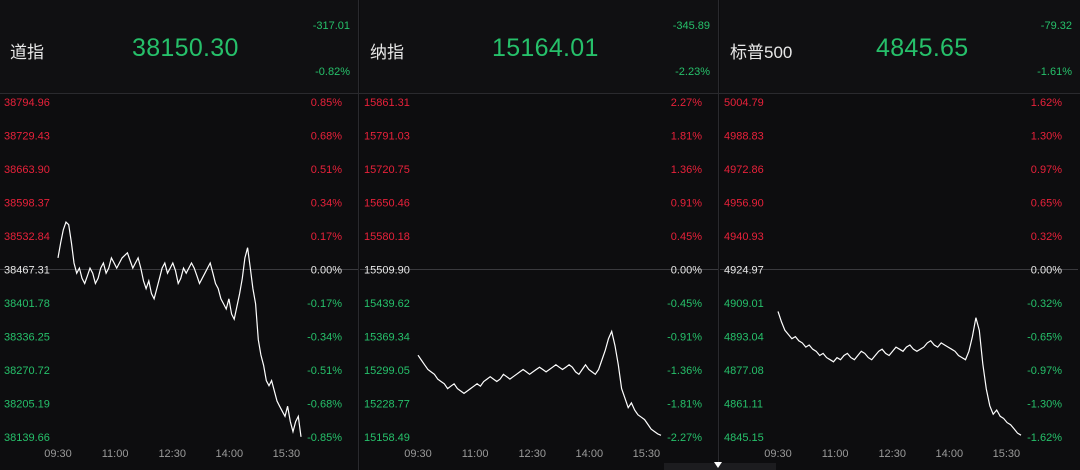 This screenshot has width=1080, height=470. What do you see at coordinates (684, 304) in the screenshot?
I see `pct-tick-label: -0.45%` at bounding box center [684, 304].